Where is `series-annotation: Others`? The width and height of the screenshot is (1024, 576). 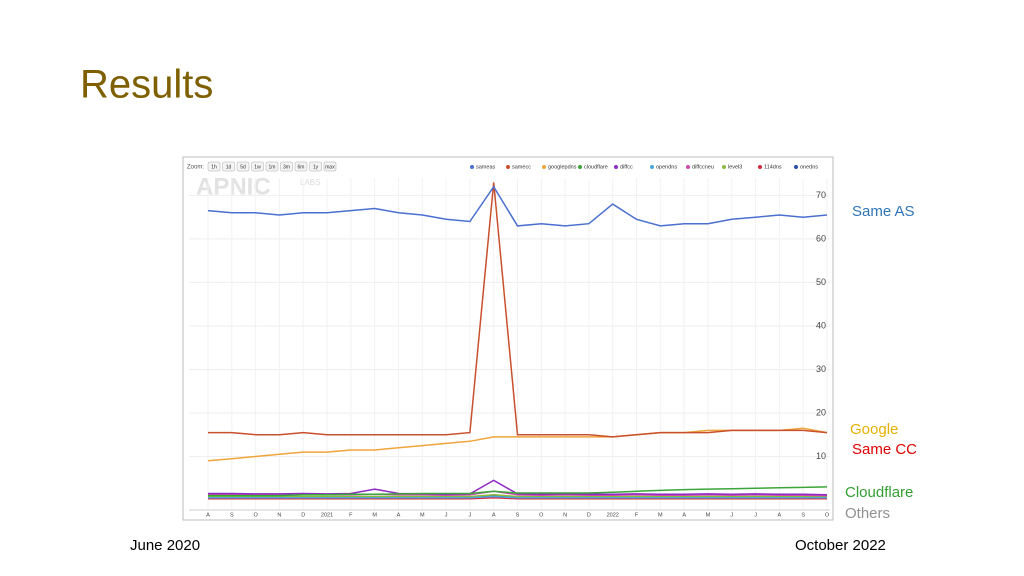
series-annotation: Others is located at coordinates (867, 513).